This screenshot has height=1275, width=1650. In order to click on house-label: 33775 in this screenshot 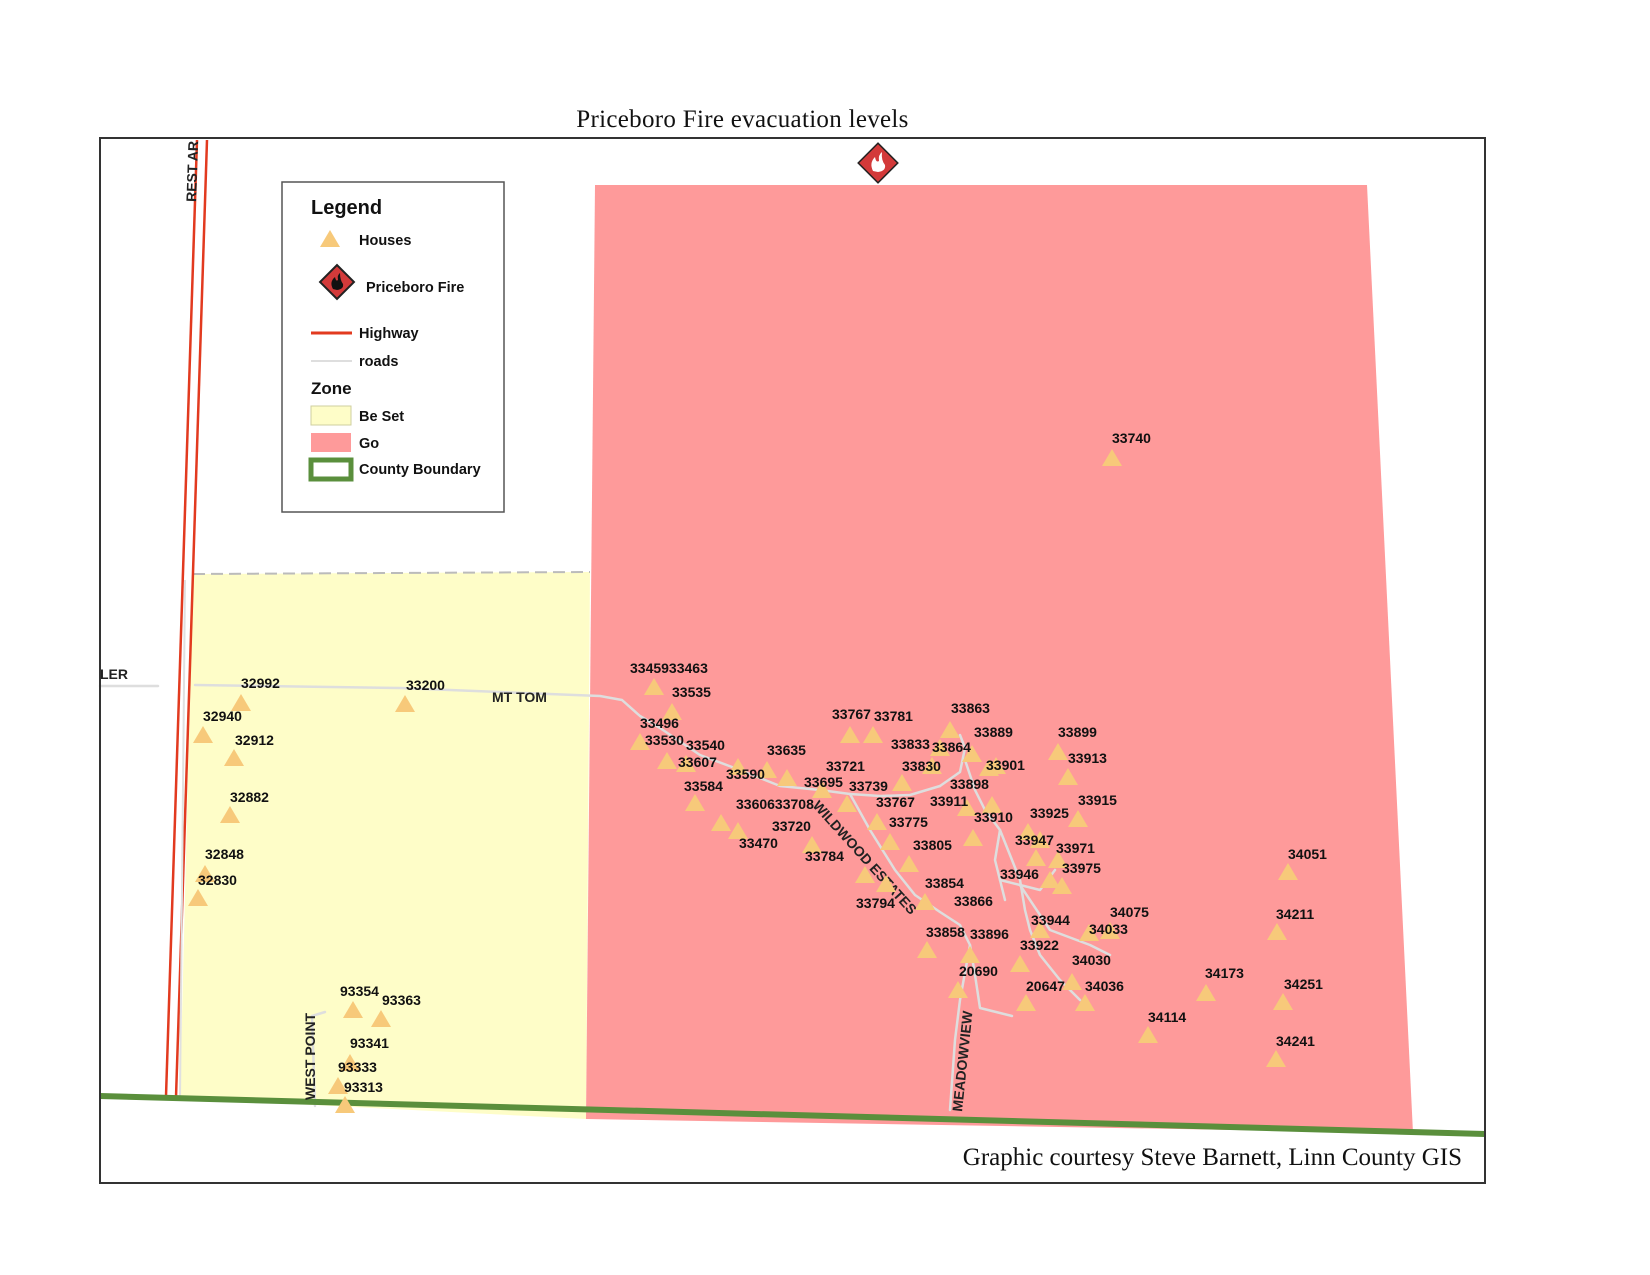, I will do `click(908, 822)`.